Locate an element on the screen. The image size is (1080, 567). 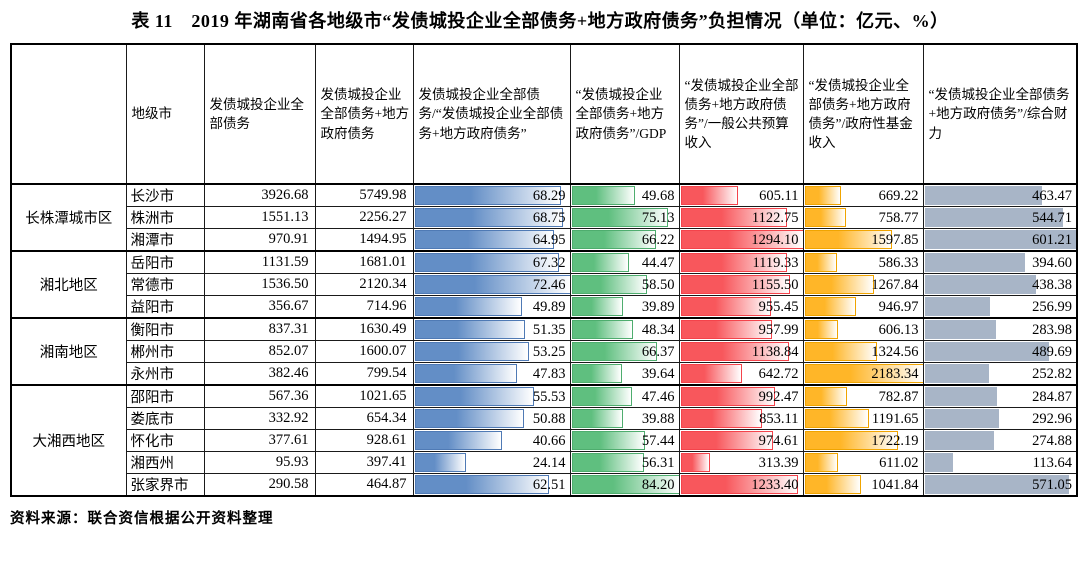
city-cell: 长沙市 is located at coordinates (165, 195).